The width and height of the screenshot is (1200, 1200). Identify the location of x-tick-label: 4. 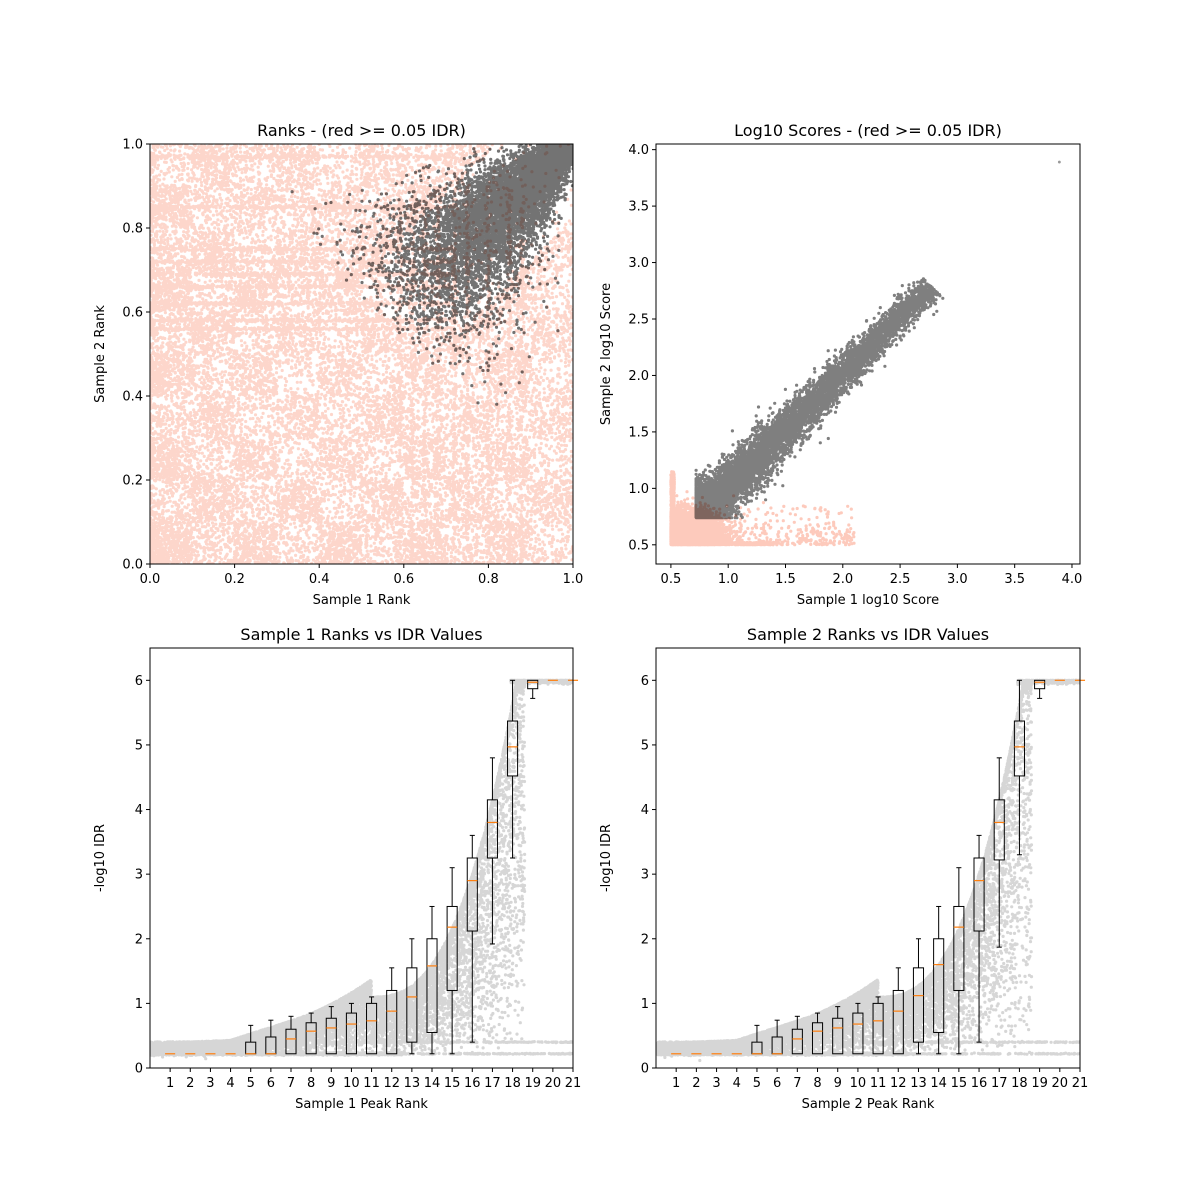
(230, 1083).